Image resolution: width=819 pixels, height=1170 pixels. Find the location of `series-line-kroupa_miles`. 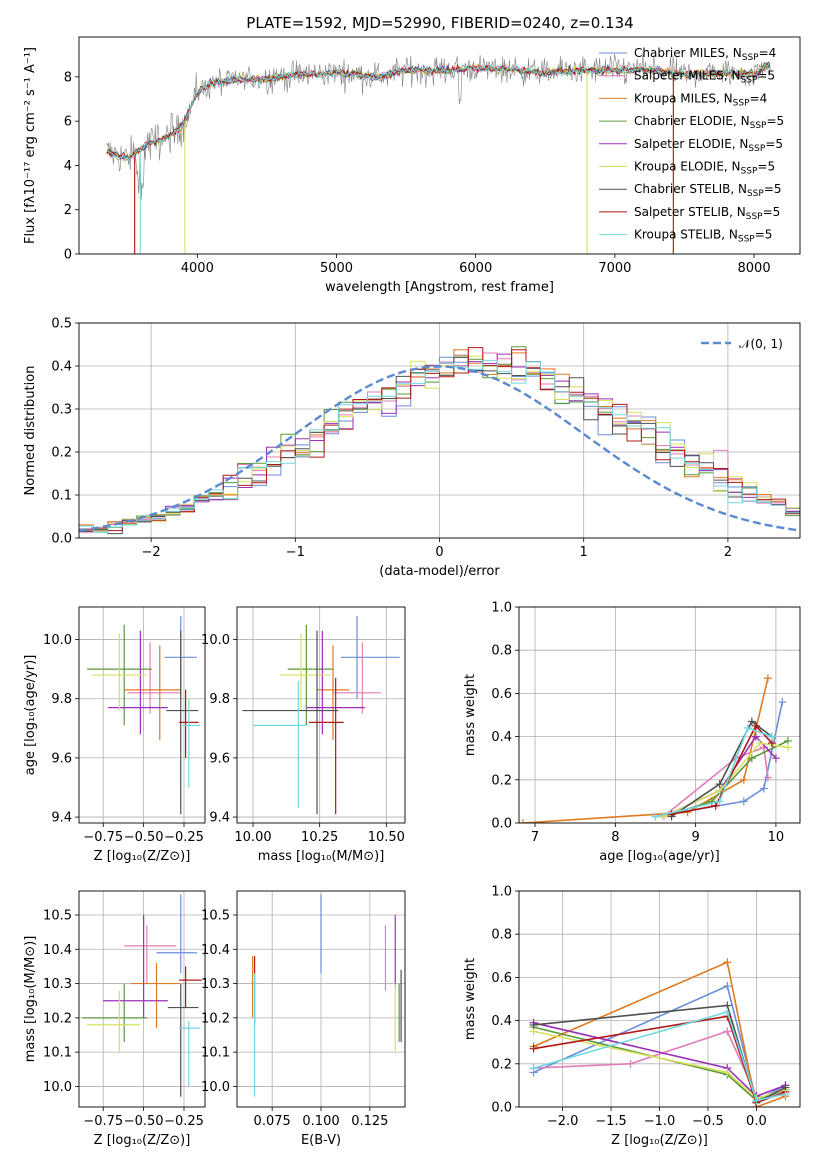

series-line-kroupa_miles is located at coordinates (659, 1034).